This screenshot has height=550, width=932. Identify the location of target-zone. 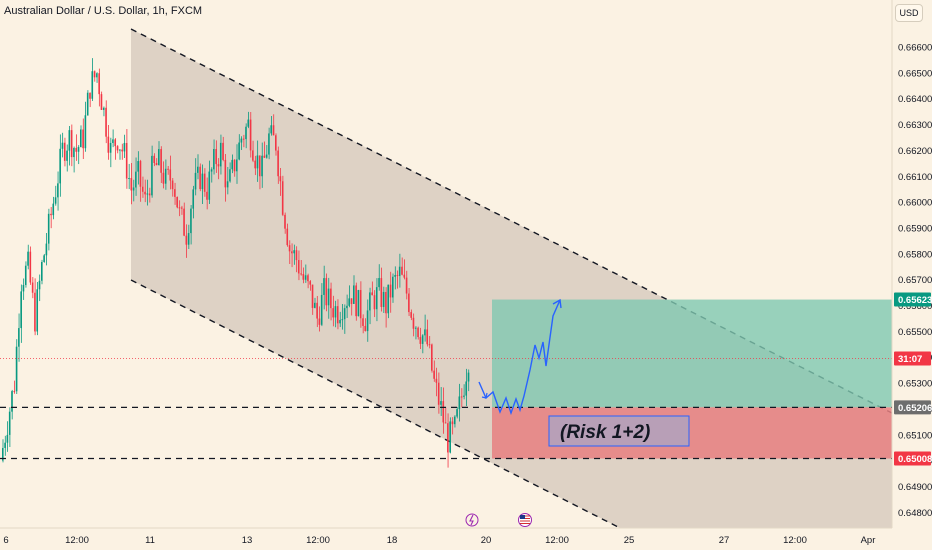
(692, 353).